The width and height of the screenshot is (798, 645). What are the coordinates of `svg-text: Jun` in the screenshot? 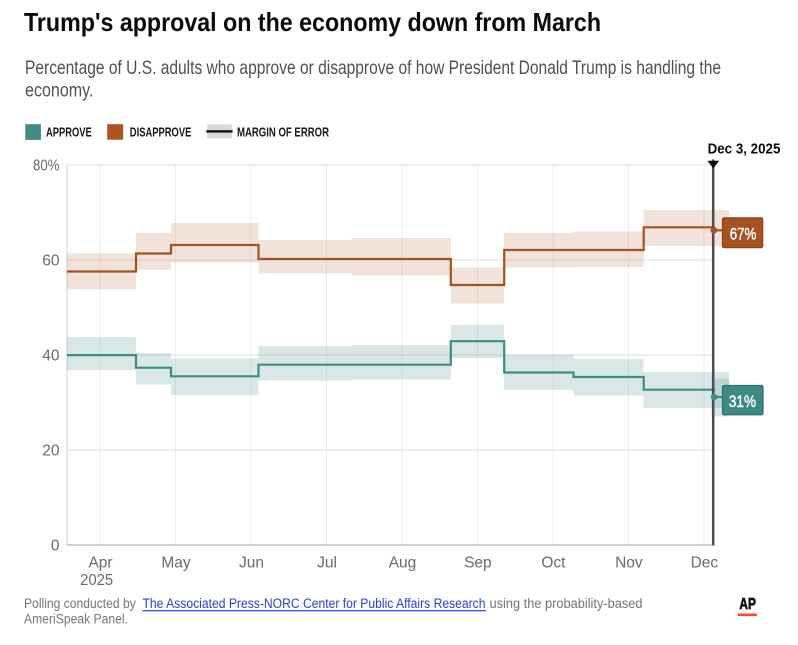 It's located at (251, 563).